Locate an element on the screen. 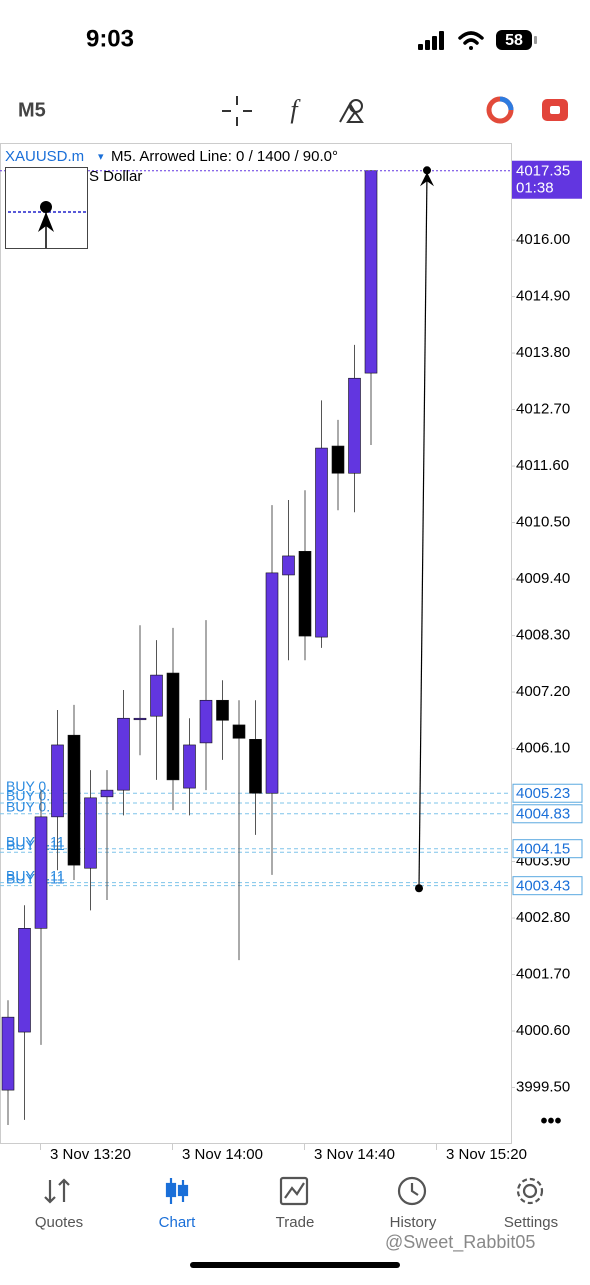 The width and height of the screenshot is (590, 1285). home-indicator is located at coordinates (295, 1265).